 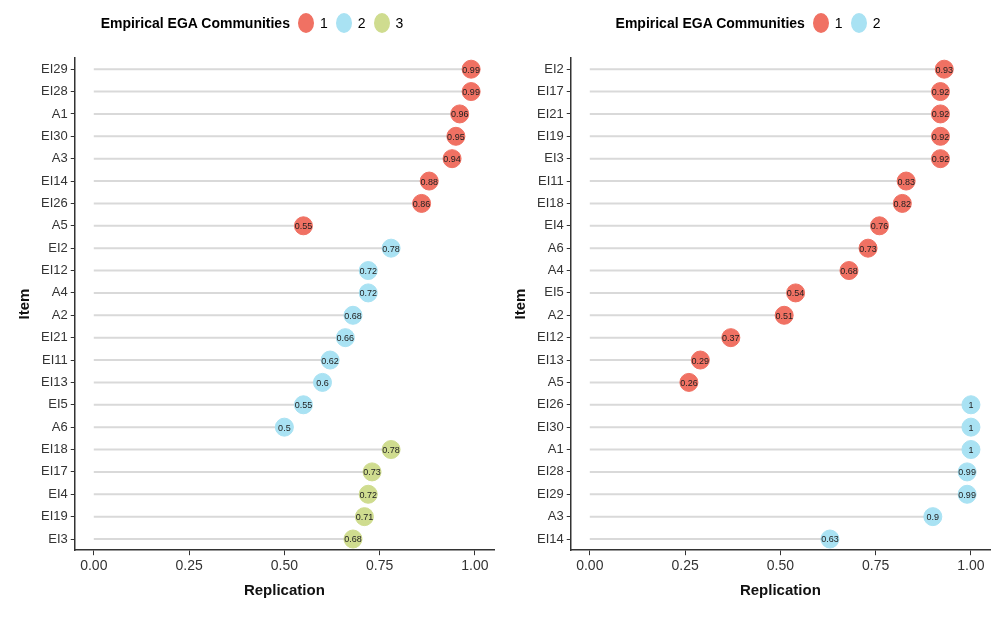 What do you see at coordinates (550, 202) in the screenshot?
I see `y-tick-label: EI18` at bounding box center [550, 202].